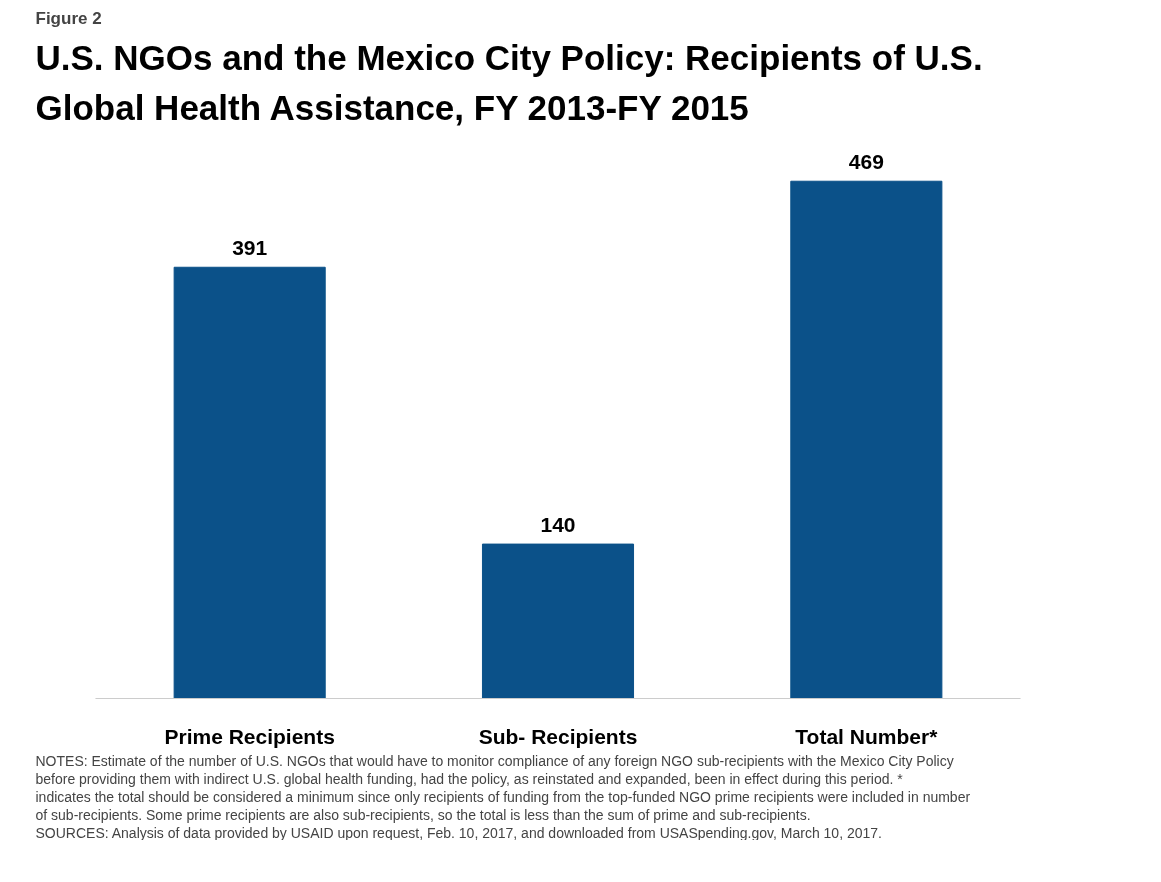 Image resolution: width=1161 pixels, height=882 pixels. Describe the element at coordinates (458, 832) in the screenshot. I see `source-note: SOURCES: Analysis of data provided by USAID upon request, Feb. 10, 2017, and downloaded from USASpending.gov, March 10, 2017.` at that location.